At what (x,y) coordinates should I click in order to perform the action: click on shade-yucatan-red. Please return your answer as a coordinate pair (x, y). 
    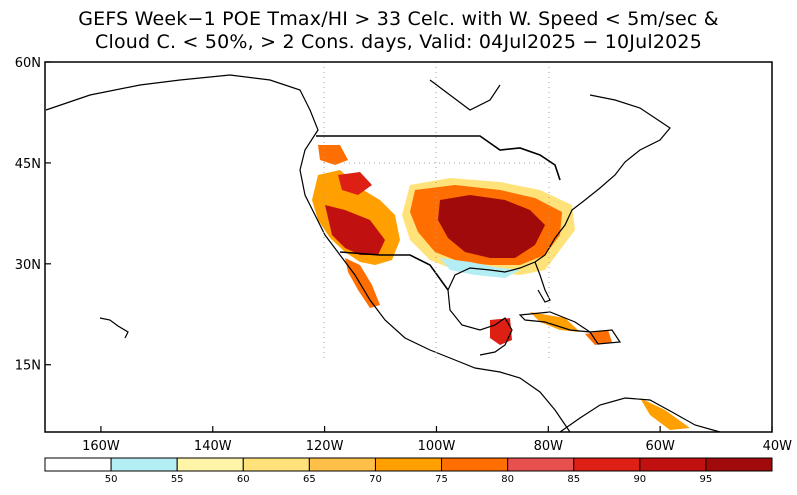
    Looking at the image, I should click on (501, 331).